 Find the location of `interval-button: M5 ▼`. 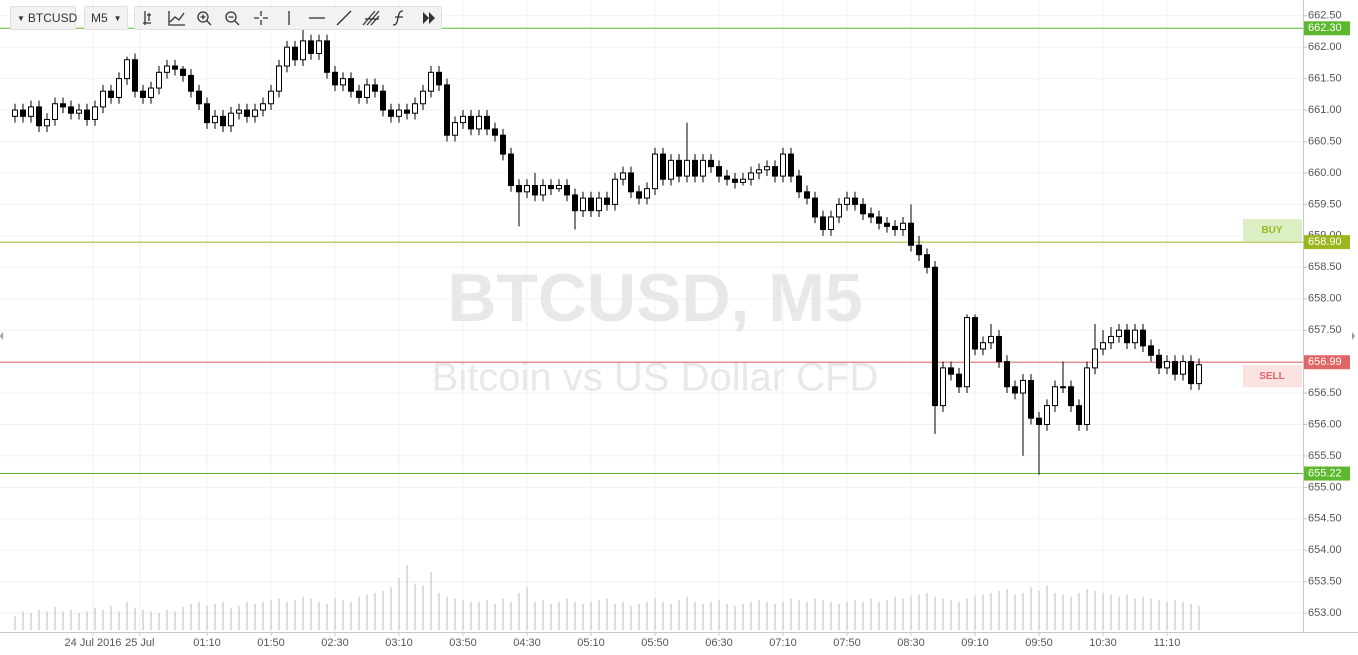

interval-button: M5 ▼ is located at coordinates (106, 18).